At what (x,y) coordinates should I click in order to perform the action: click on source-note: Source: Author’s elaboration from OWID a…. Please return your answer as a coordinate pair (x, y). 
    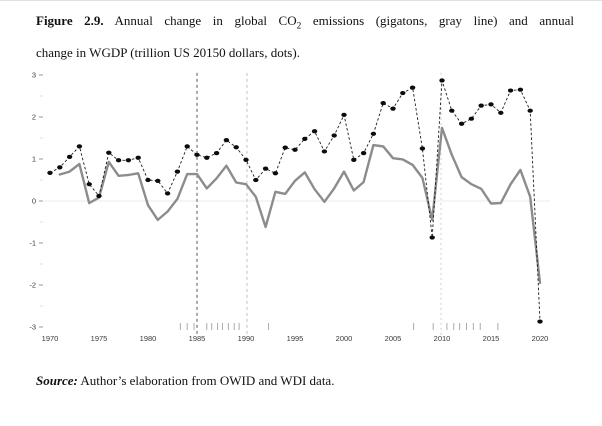
    Looking at the image, I should click on (306, 381).